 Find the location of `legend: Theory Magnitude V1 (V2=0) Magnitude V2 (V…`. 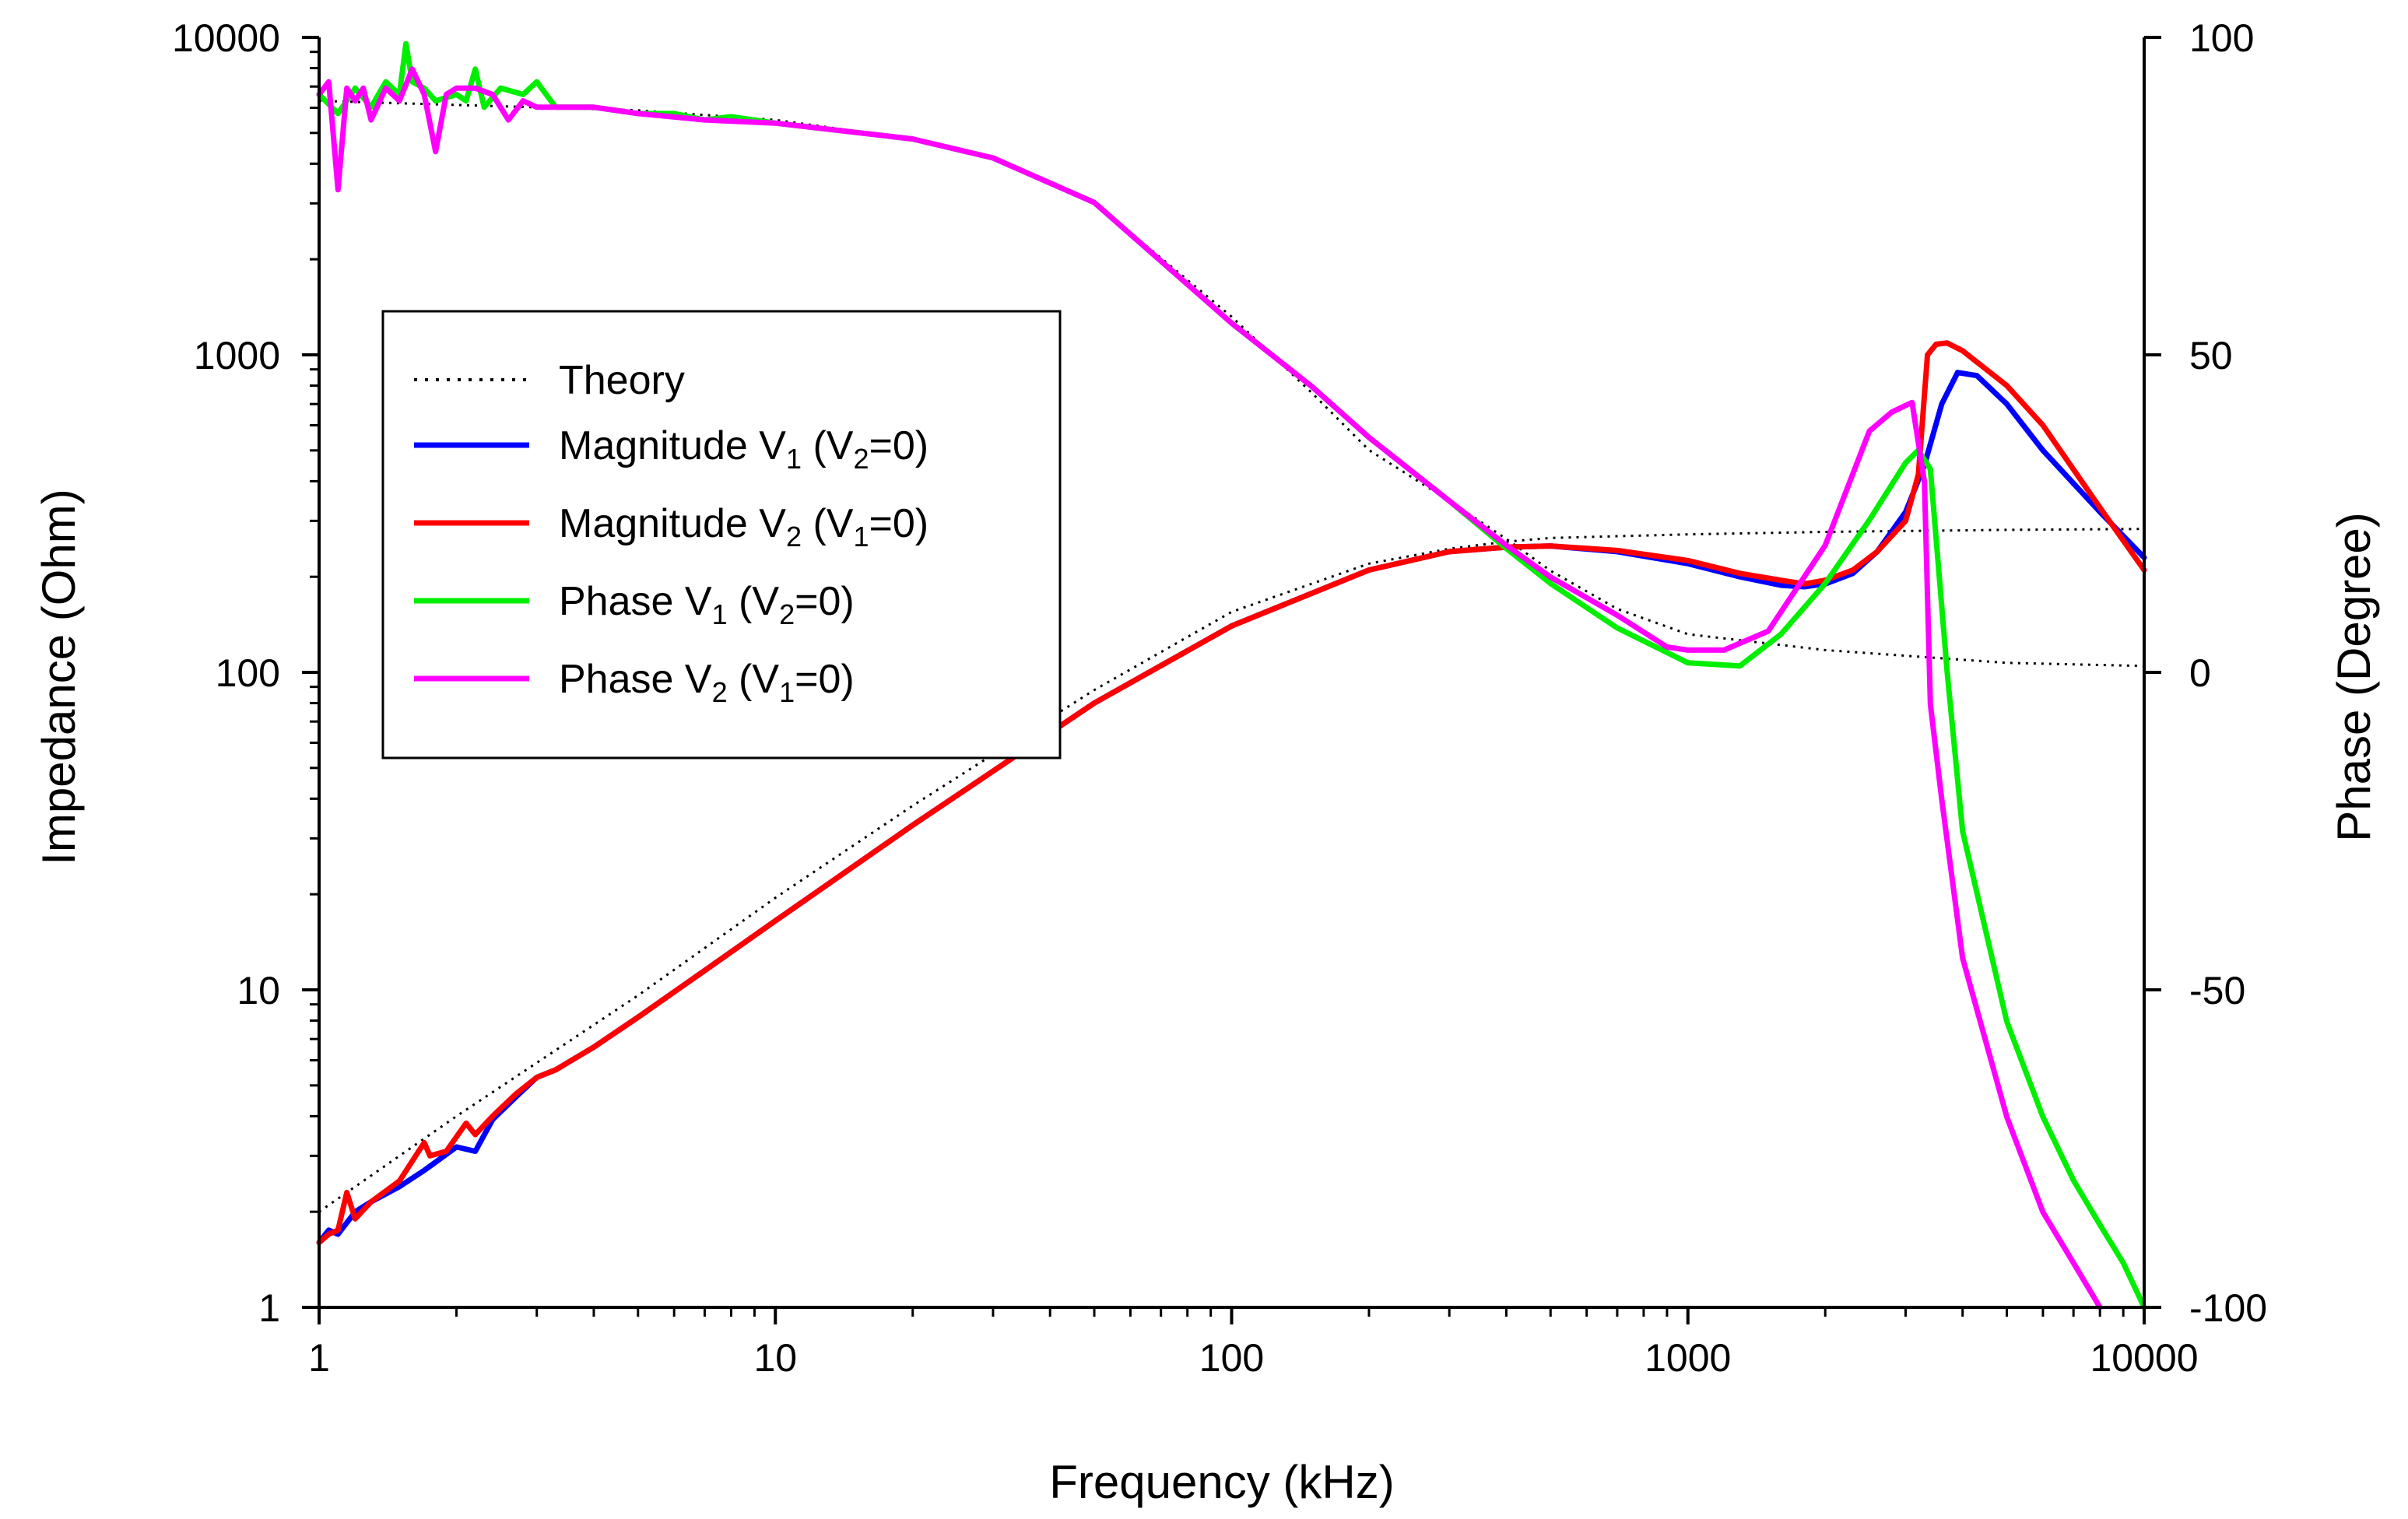

legend: Theory Magnitude V1 (V2=0) Magnitude V2 (V… is located at coordinates (721, 535).